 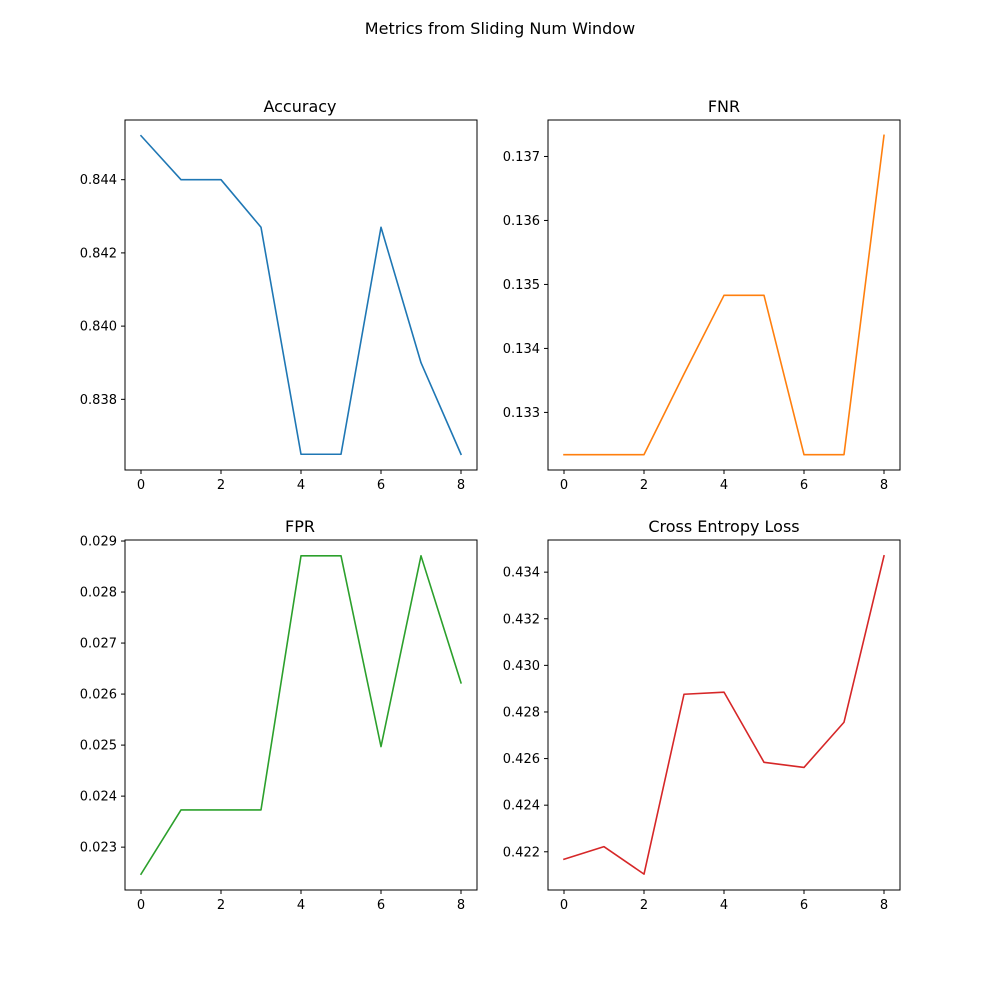 I want to click on y-tick-label: 0.137, so click(x=521, y=157).